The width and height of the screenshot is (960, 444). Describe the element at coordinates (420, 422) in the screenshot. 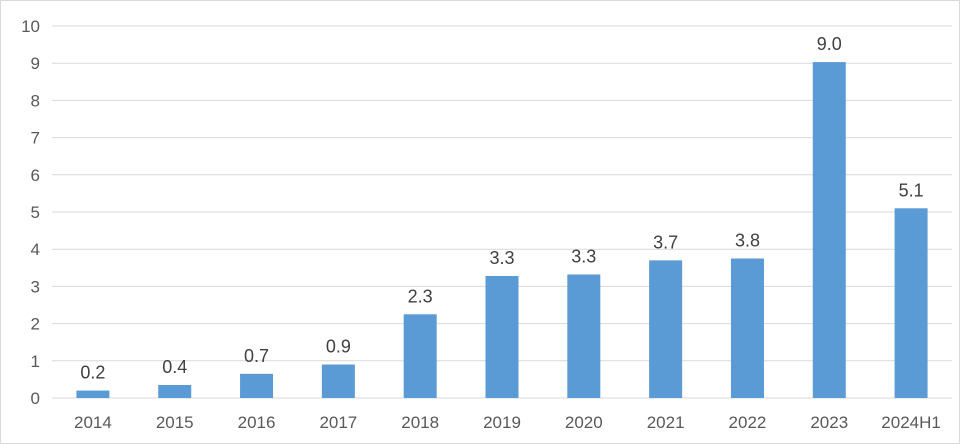

I see `x-tick-label: 2018` at that location.